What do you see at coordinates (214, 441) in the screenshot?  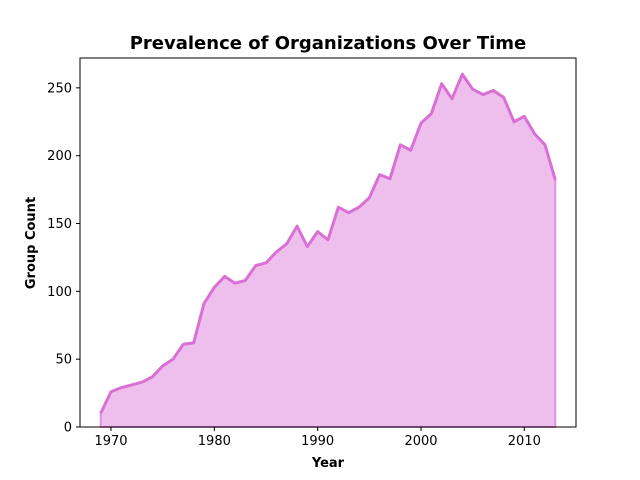 I see `x-tick-label: 1980` at bounding box center [214, 441].